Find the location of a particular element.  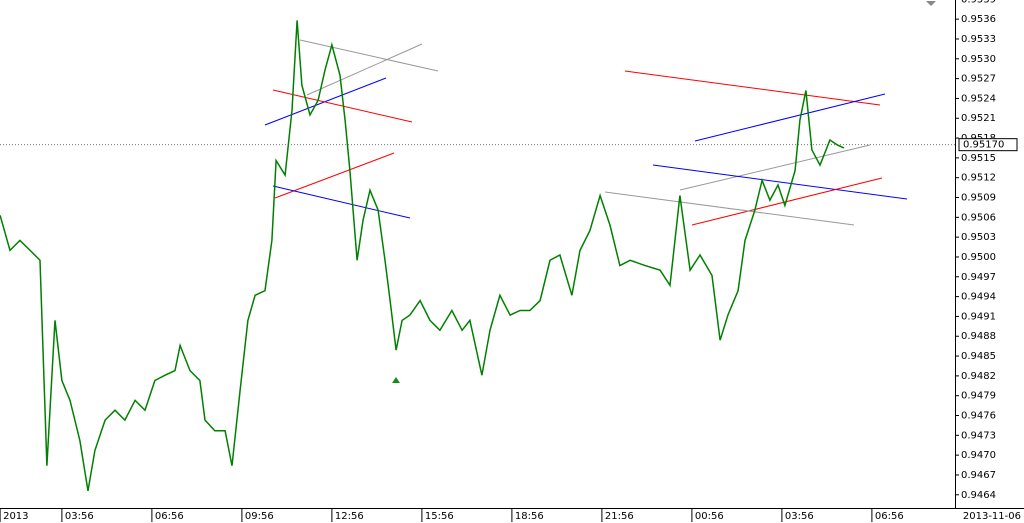

last-price-label: 0.95170 is located at coordinates (983, 145).